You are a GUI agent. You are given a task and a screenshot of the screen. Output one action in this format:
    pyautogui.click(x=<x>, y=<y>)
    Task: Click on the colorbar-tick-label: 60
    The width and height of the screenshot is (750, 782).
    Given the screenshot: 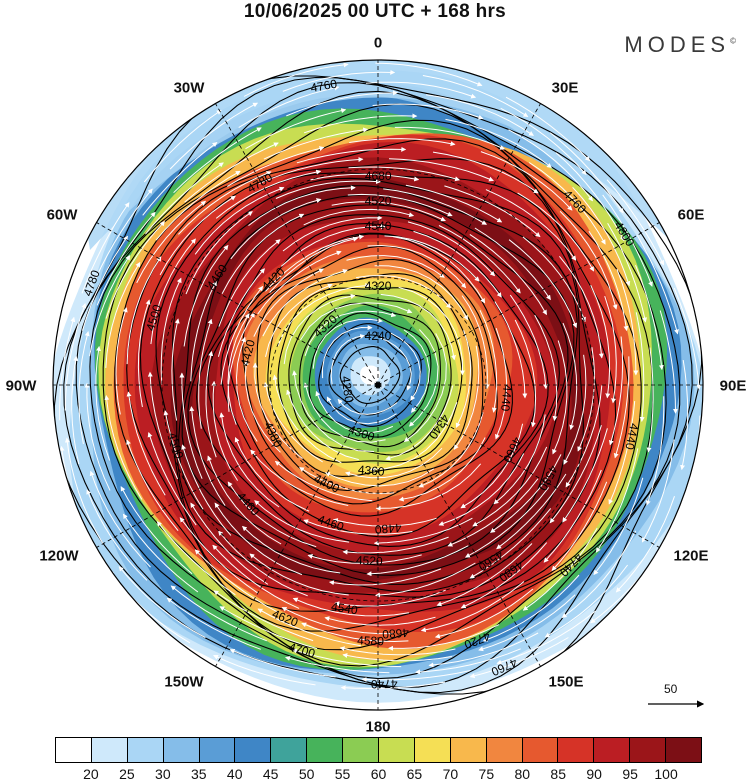 What is the action you would take?
    pyautogui.click(x=378, y=774)
    